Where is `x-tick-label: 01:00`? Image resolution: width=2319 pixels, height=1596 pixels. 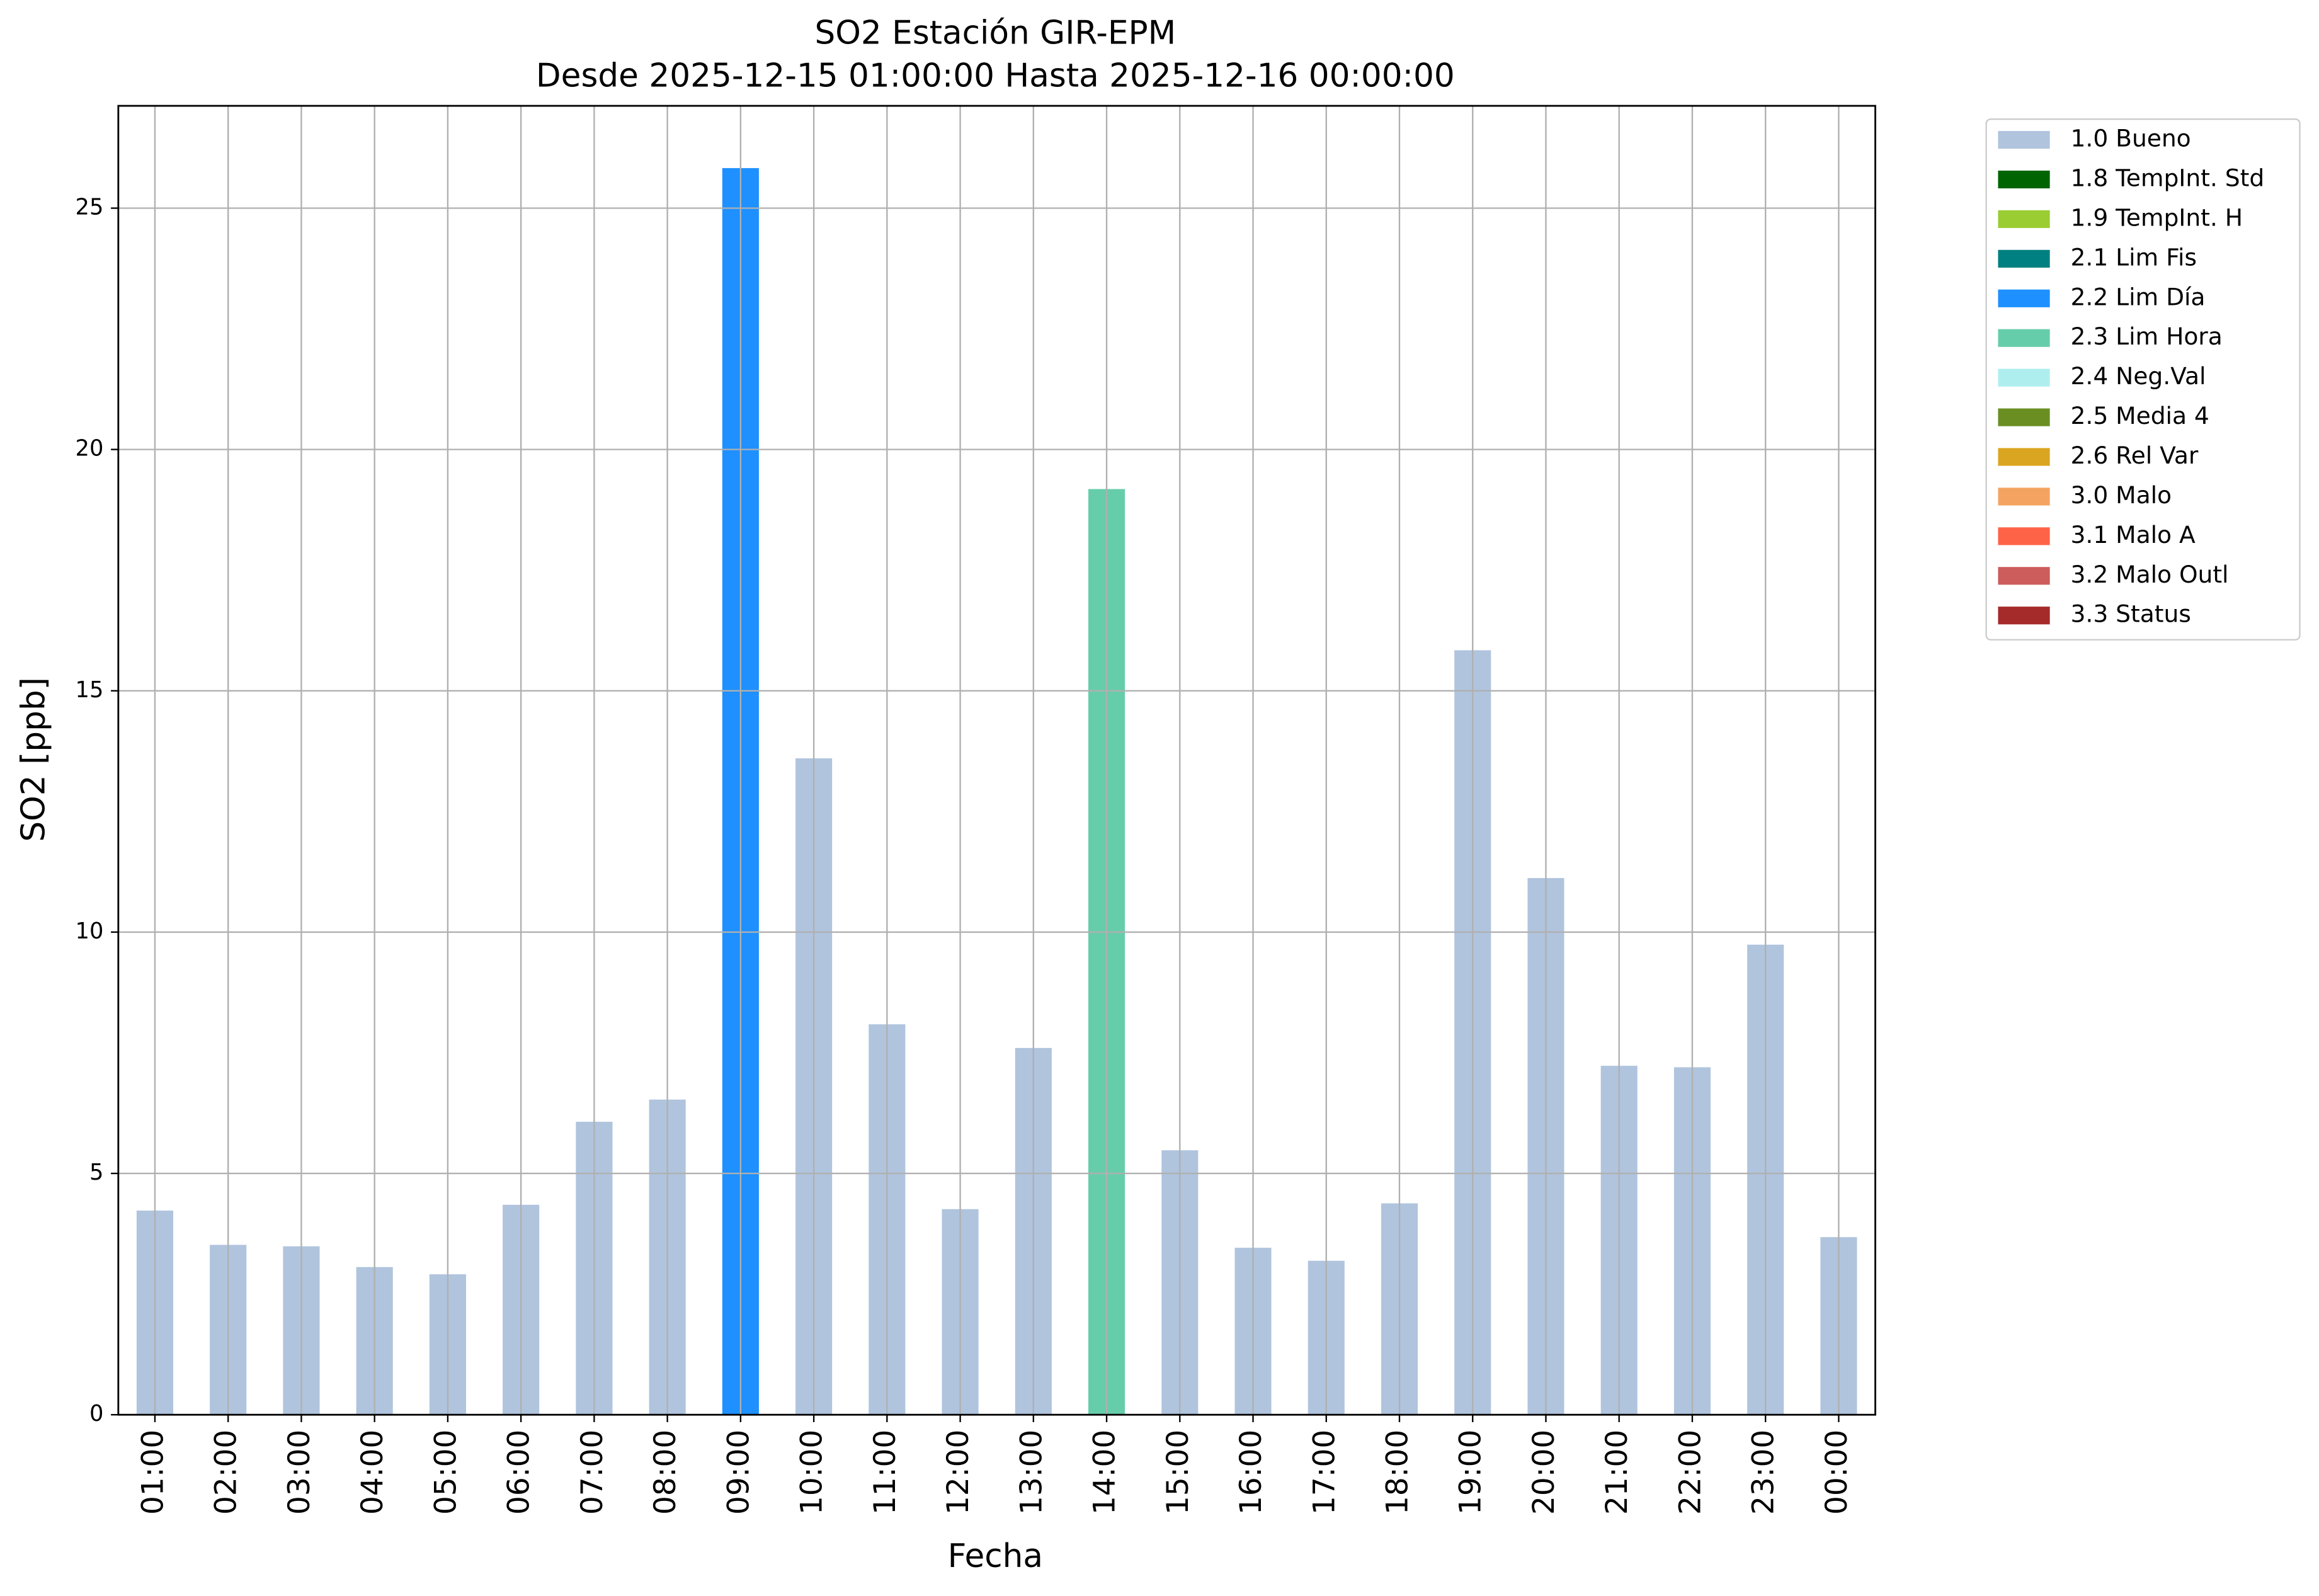 x-tick-label: 01:00 is located at coordinates (152, 1472).